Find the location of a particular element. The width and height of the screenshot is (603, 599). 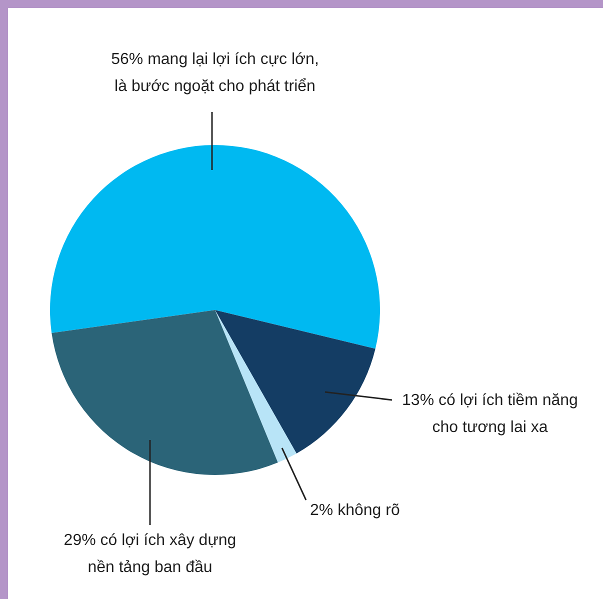

slice-label: 56% mang lại lợi ích cực lớn, là bước ngoặt cho phát triển is located at coordinates (215, 73).